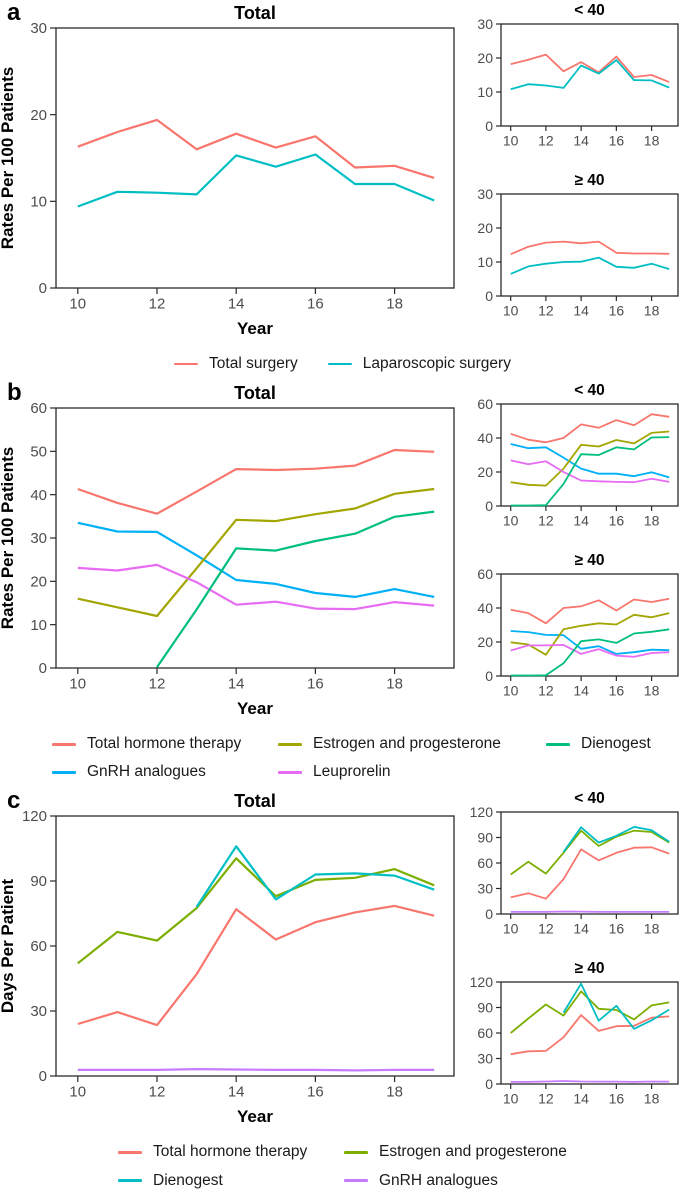 Image resolution: width=685 pixels, height=1190 pixels. Describe the element at coordinates (342, 364) in the screenshot. I see `legend-row: Total surgery Laparoscopic surgery` at that location.